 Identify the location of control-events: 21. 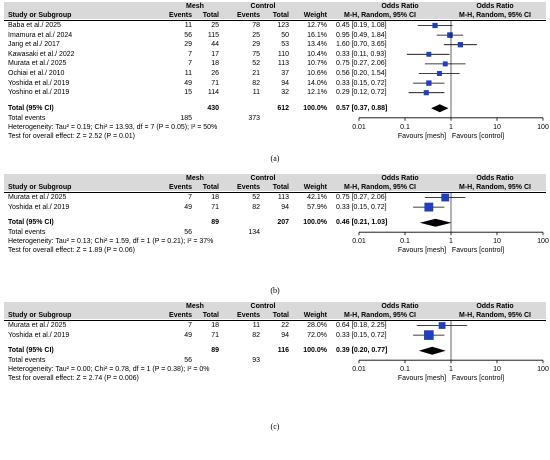
(256, 73).